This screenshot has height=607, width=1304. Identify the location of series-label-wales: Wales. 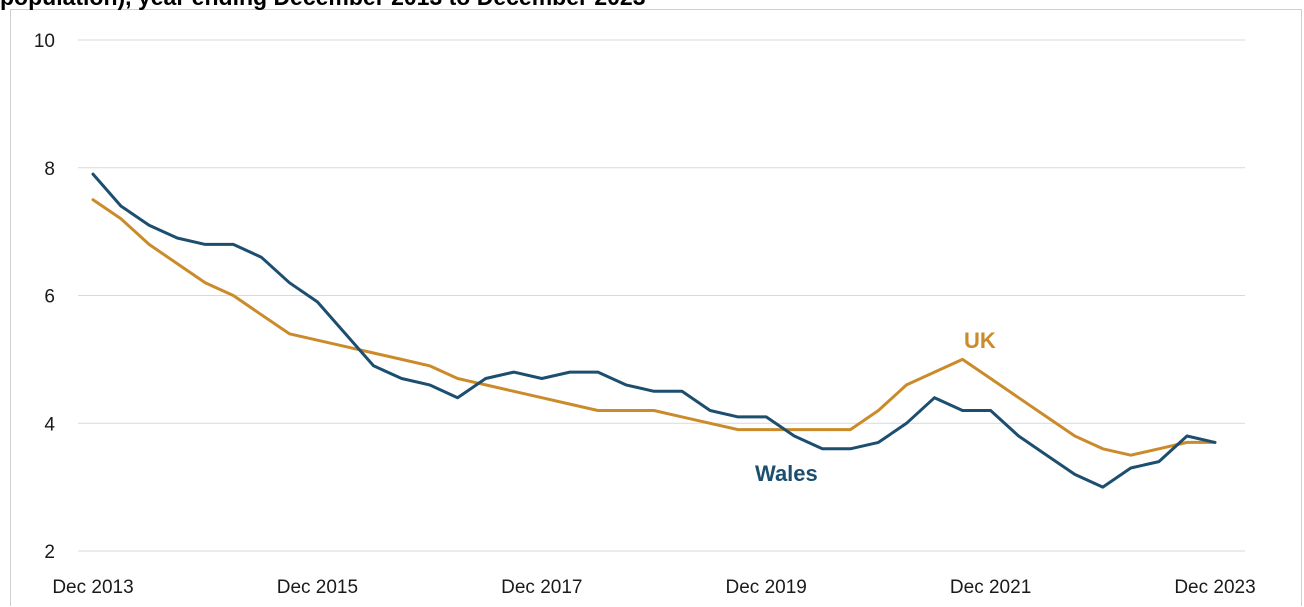
(786, 473).